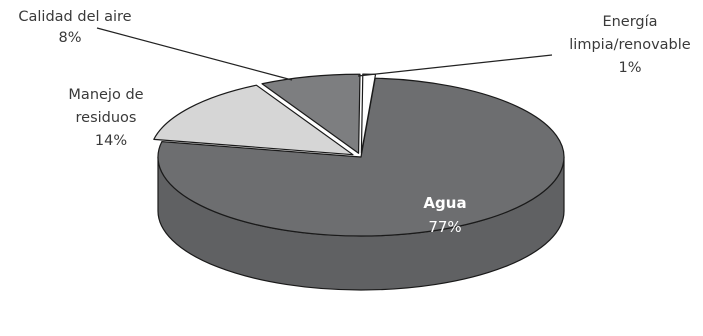 Image resolution: width=703 pixels, height=336 pixels. Describe the element at coordinates (194, 54) in the screenshot. I see `leader-line-calidad-del-aire` at that location.